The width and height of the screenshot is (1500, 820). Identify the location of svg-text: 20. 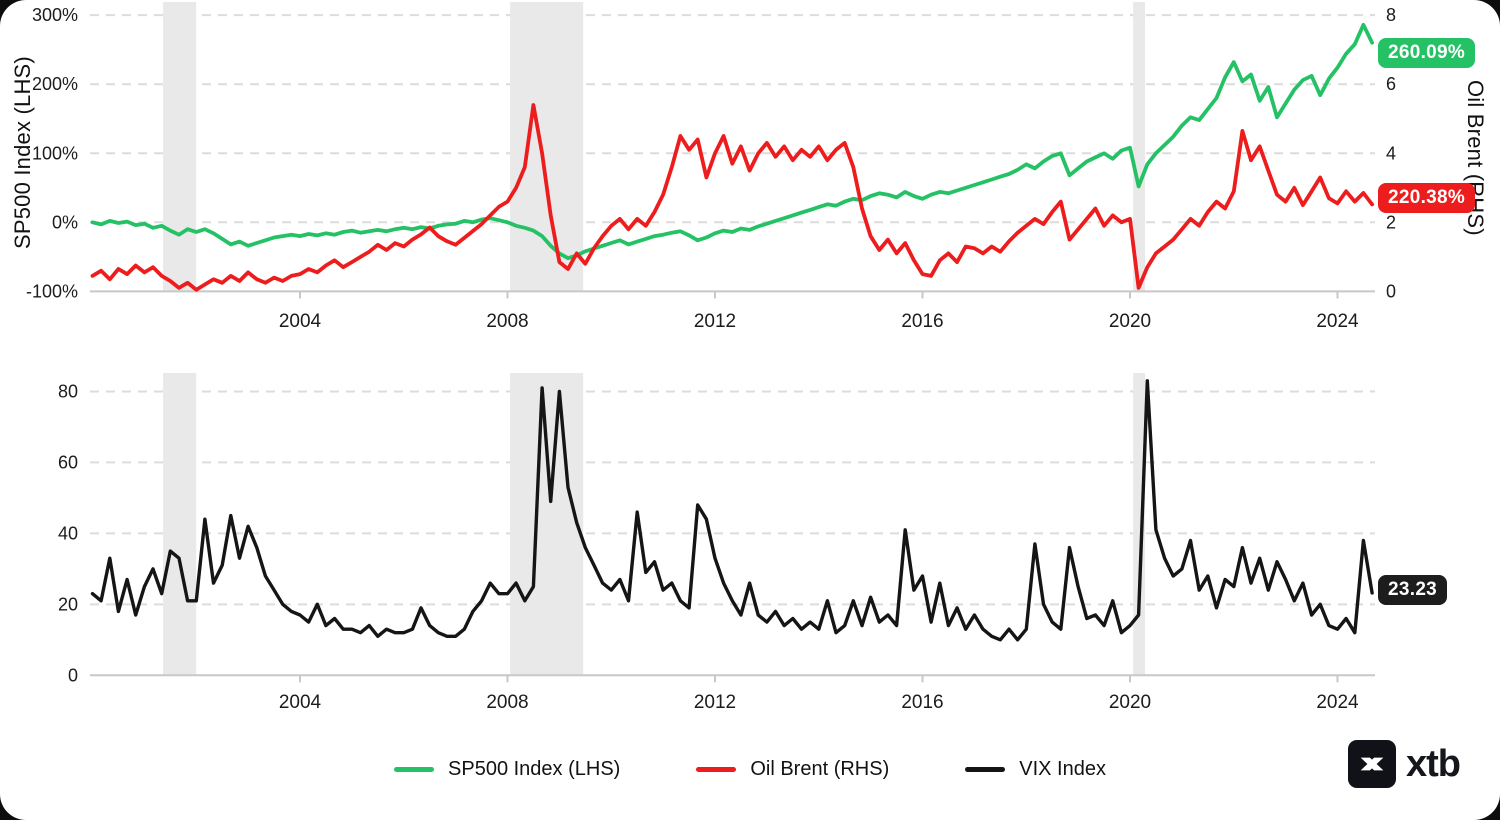
(68, 604).